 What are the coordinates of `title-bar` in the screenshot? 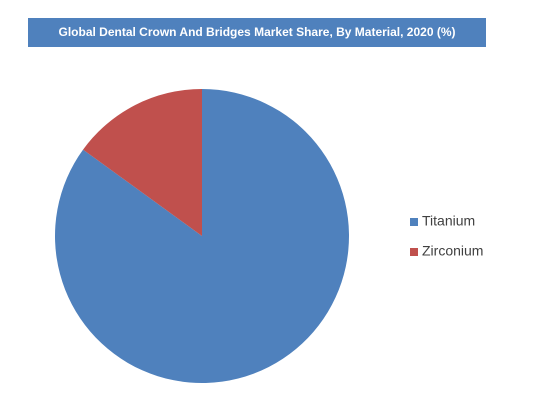 It's located at (257, 32).